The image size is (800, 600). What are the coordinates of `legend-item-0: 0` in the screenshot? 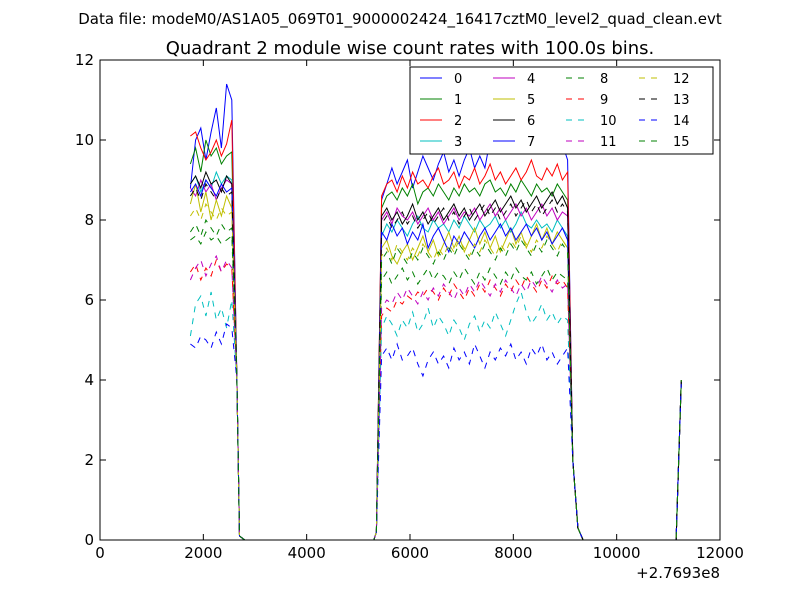 It's located at (441, 79).